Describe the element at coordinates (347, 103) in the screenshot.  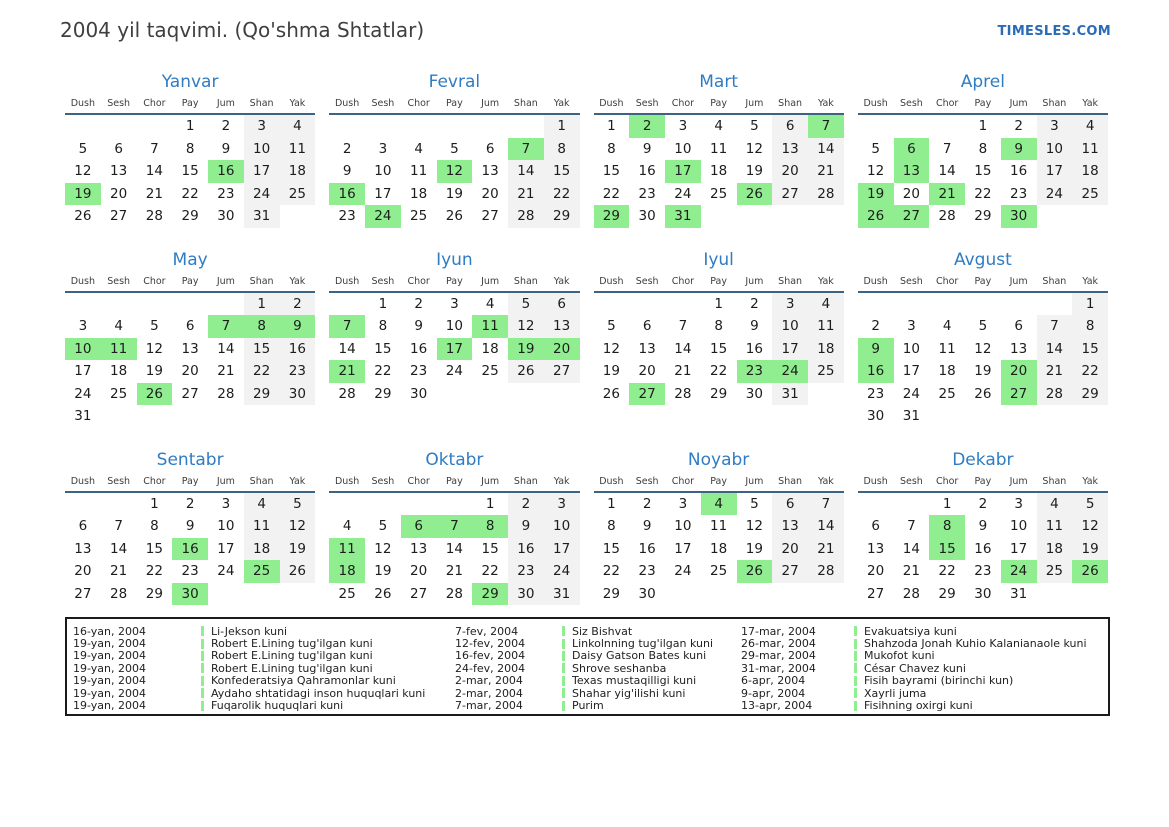
I see `weekday-label: Dush` at that location.